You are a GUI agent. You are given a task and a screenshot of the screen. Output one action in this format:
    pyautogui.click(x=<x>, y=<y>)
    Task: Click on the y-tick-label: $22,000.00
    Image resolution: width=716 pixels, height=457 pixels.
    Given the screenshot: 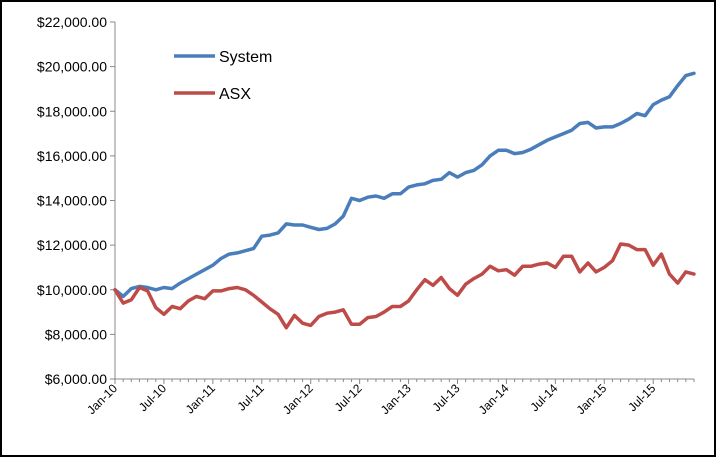 What is the action you would take?
    pyautogui.click(x=72, y=22)
    